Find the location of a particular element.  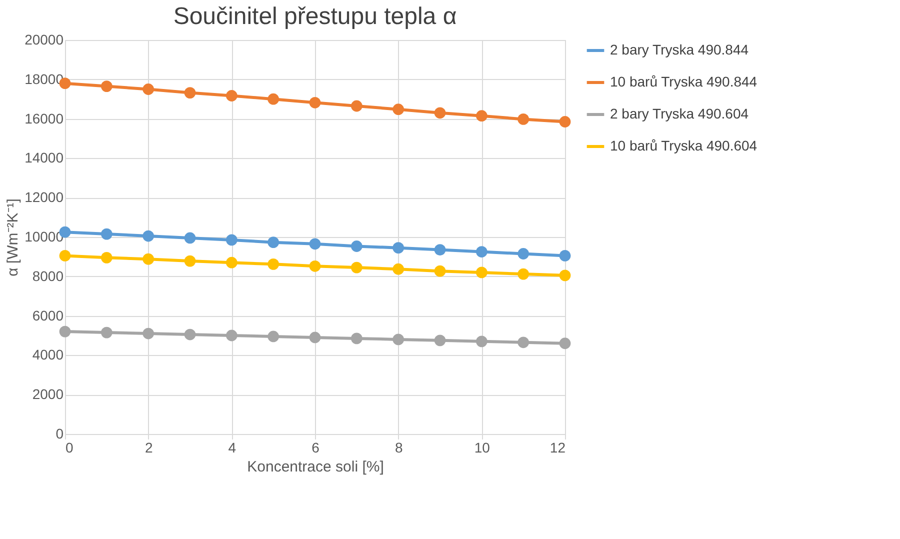

x-tick-label: 8 is located at coordinates (398, 448).